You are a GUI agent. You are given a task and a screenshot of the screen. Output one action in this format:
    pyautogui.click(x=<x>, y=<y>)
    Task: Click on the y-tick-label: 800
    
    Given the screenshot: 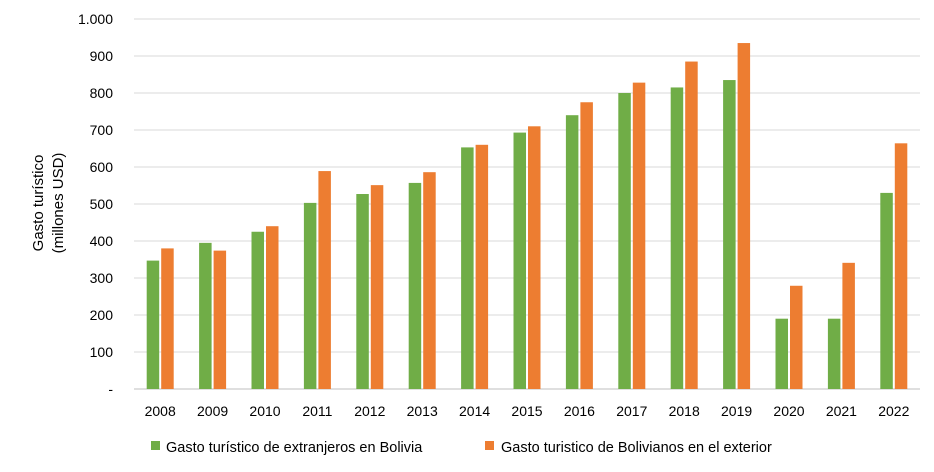 What is the action you would take?
    pyautogui.click(x=102, y=93)
    